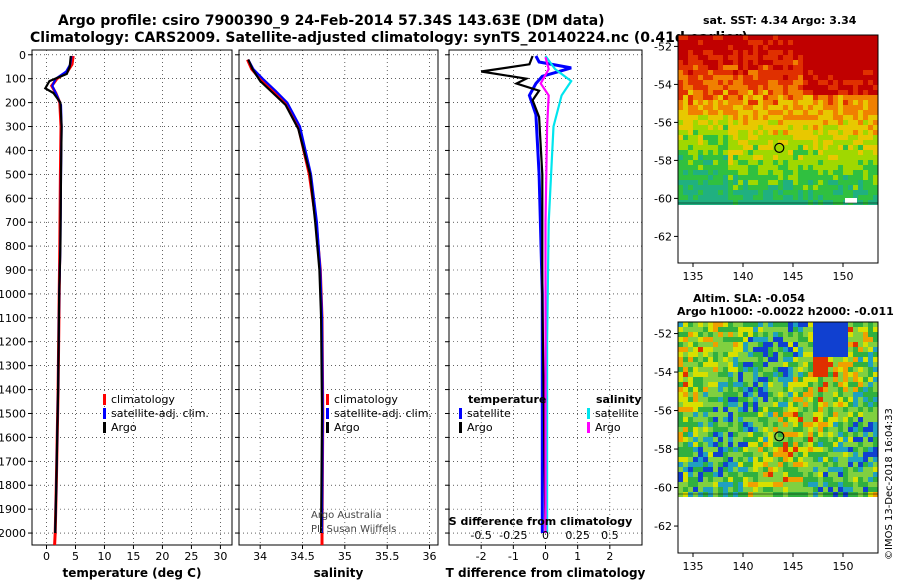 This screenshot has width=900, height=580. Describe the element at coordinates (132, 573) in the screenshot. I see `x-axis-label: temperature (deg C)` at that location.